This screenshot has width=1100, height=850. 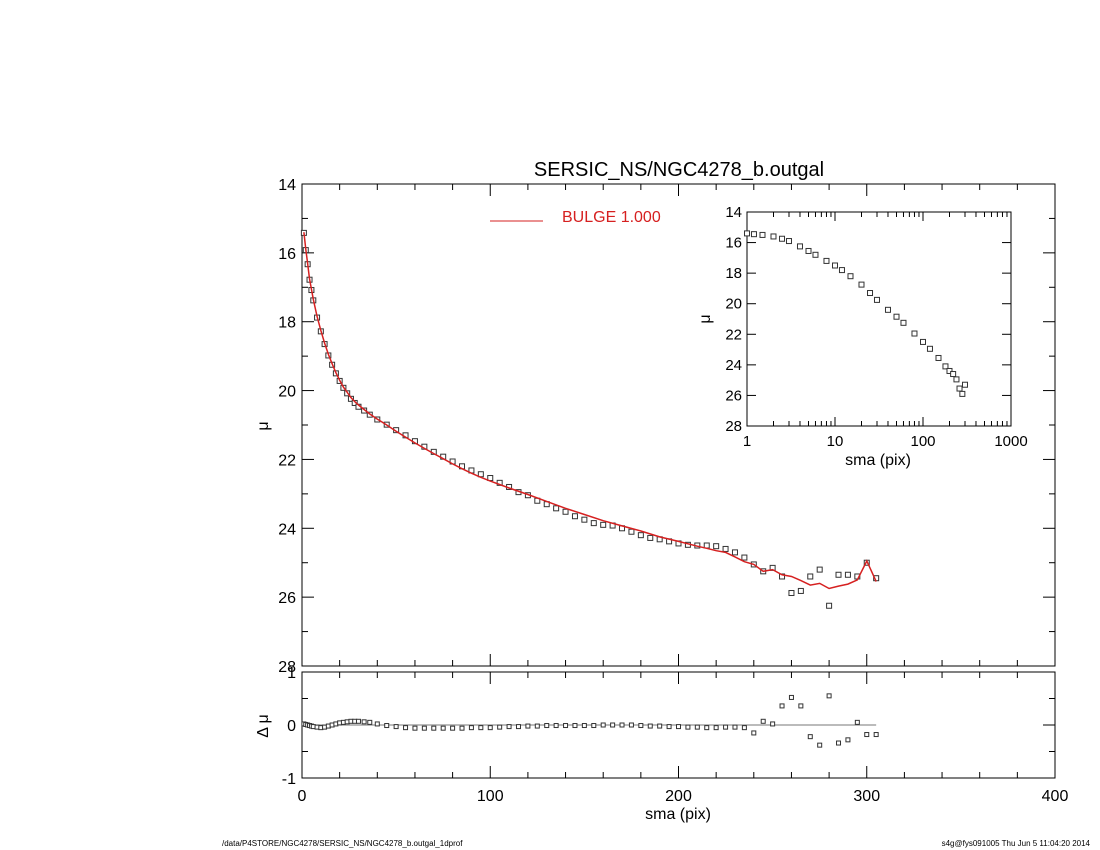 I want to click on x-tick-label: 0, so click(x=302, y=796).